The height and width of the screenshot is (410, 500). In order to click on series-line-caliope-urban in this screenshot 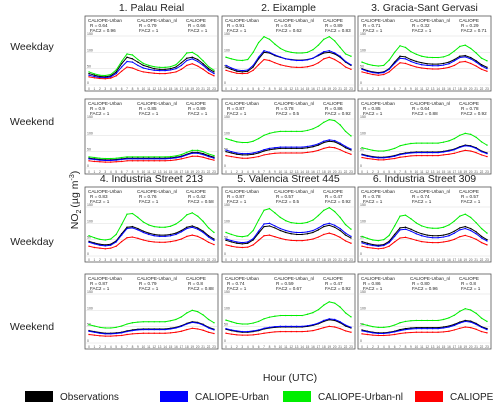, I will do `click(424, 65)`.